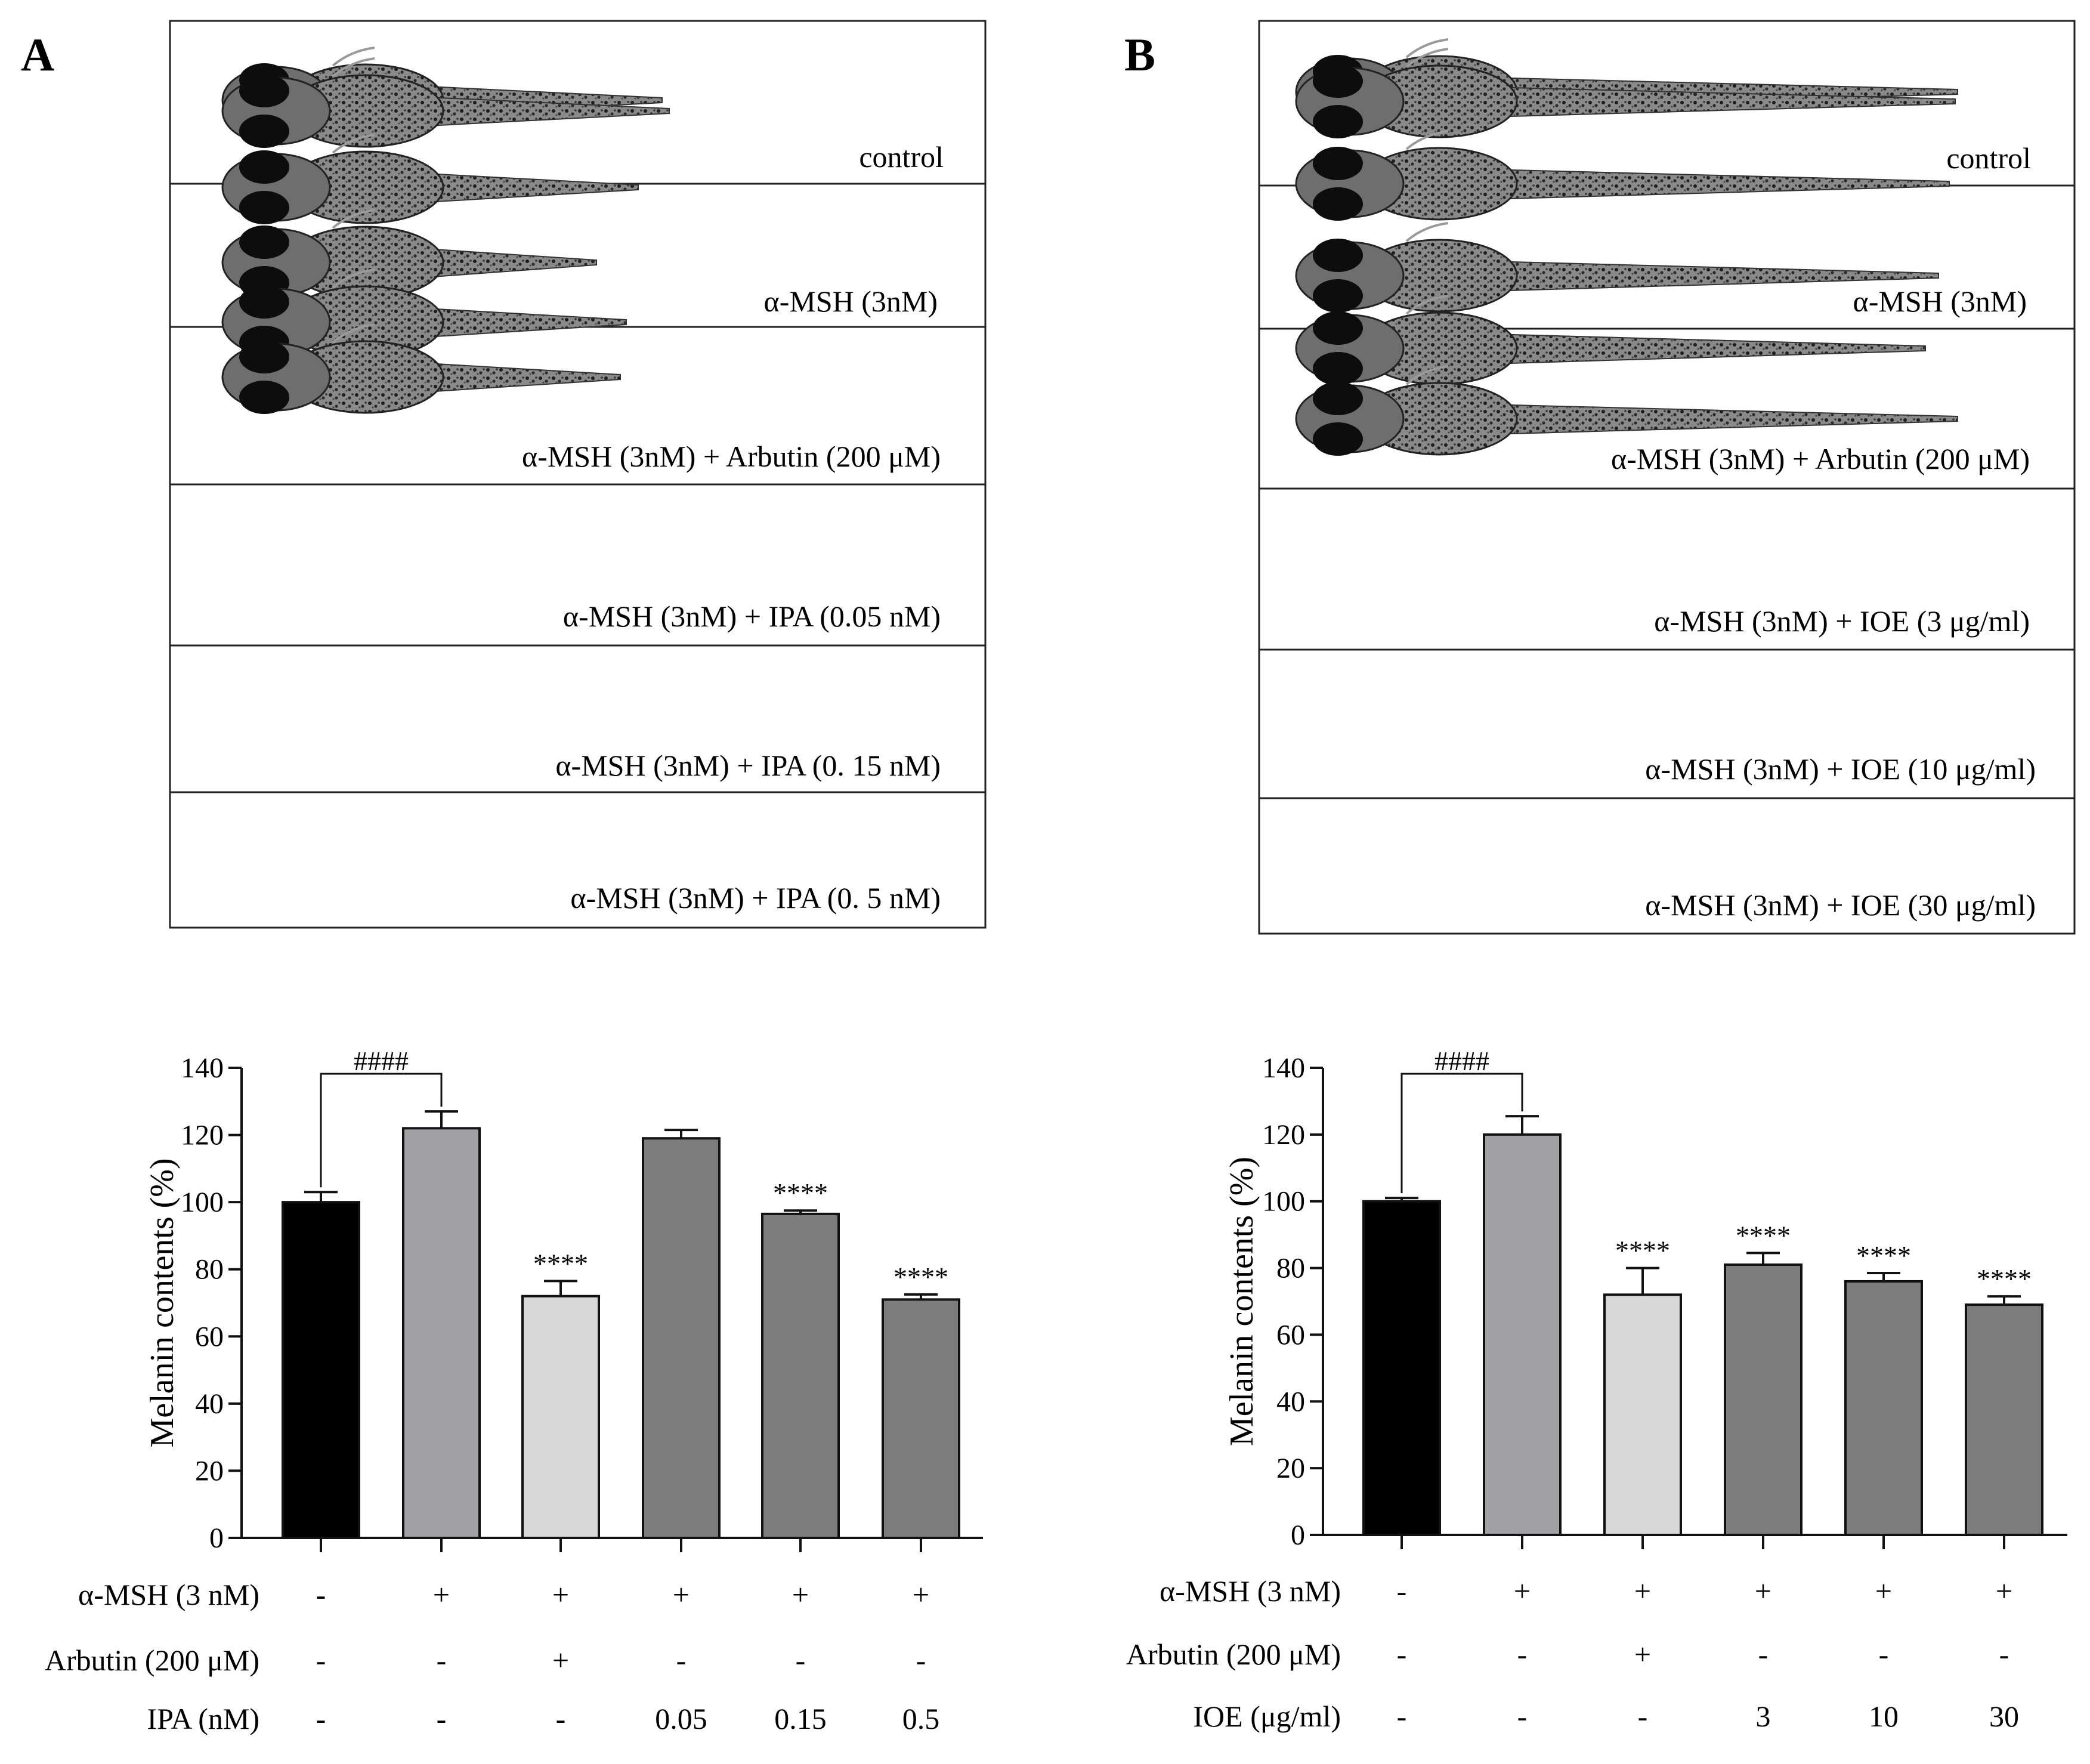 The width and height of the screenshot is (2090, 1764). Describe the element at coordinates (681, 1719) in the screenshot. I see `condition-value: 0.05` at that location.